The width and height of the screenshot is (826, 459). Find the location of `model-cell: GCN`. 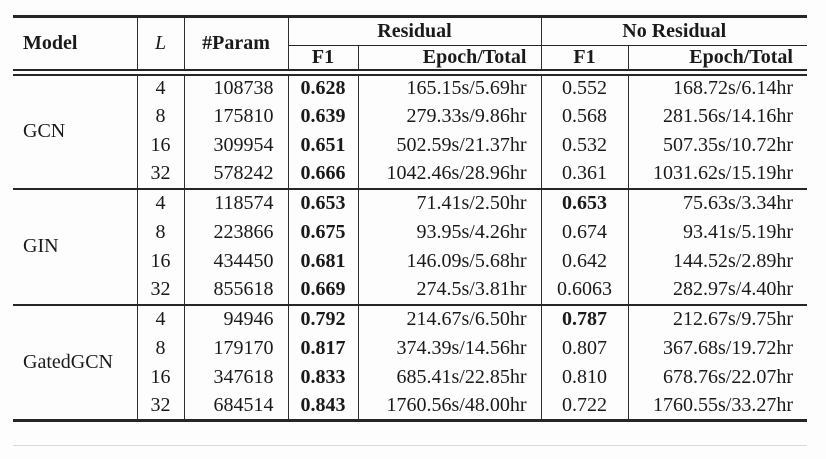

model-cell: GCN is located at coordinates (75, 130).